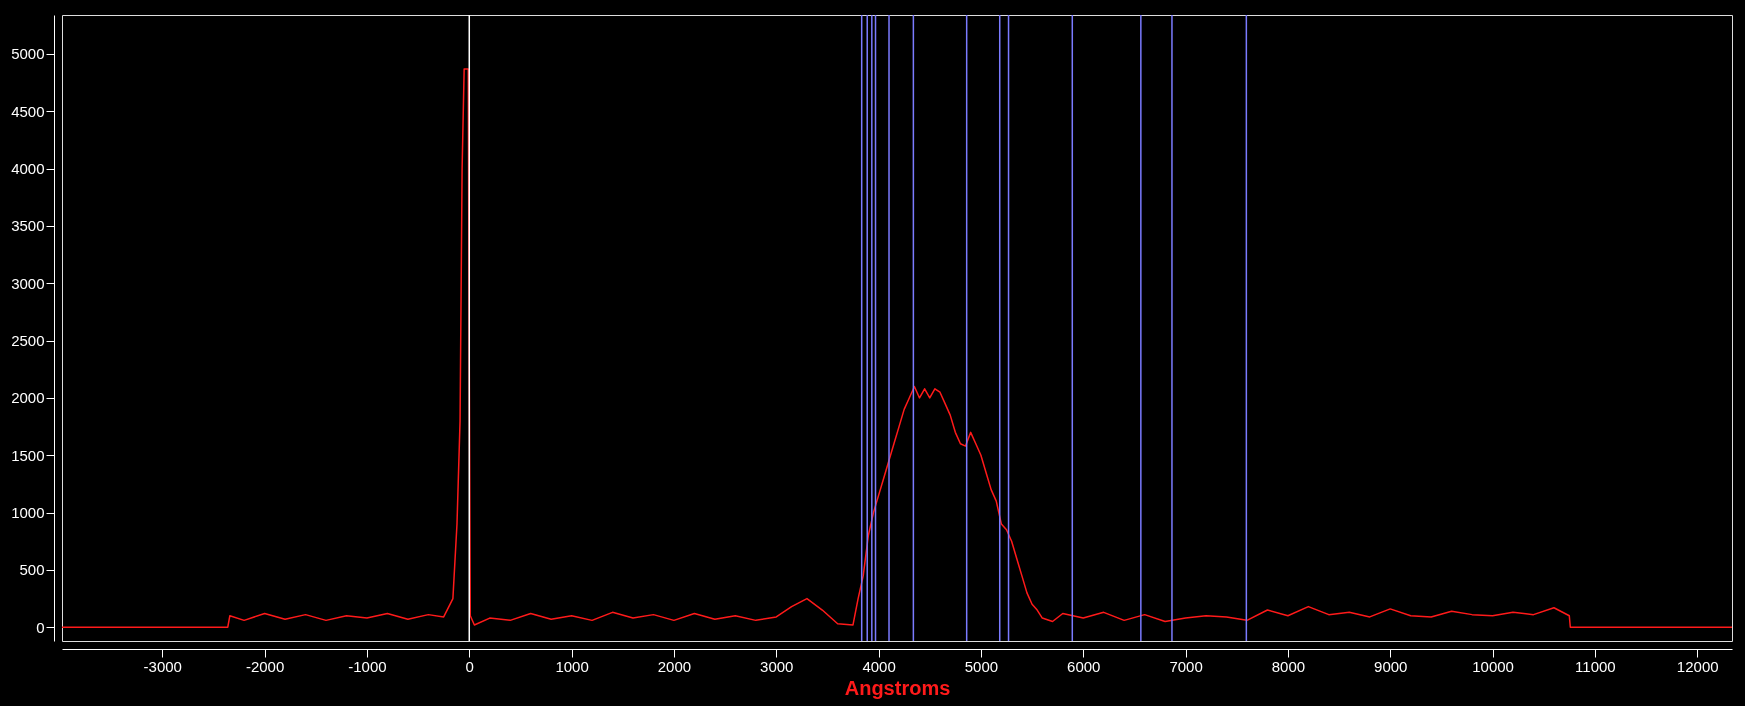 Image resolution: width=1745 pixels, height=706 pixels. What do you see at coordinates (28, 283) in the screenshot?
I see `y-tick-label: 3000` at bounding box center [28, 283].